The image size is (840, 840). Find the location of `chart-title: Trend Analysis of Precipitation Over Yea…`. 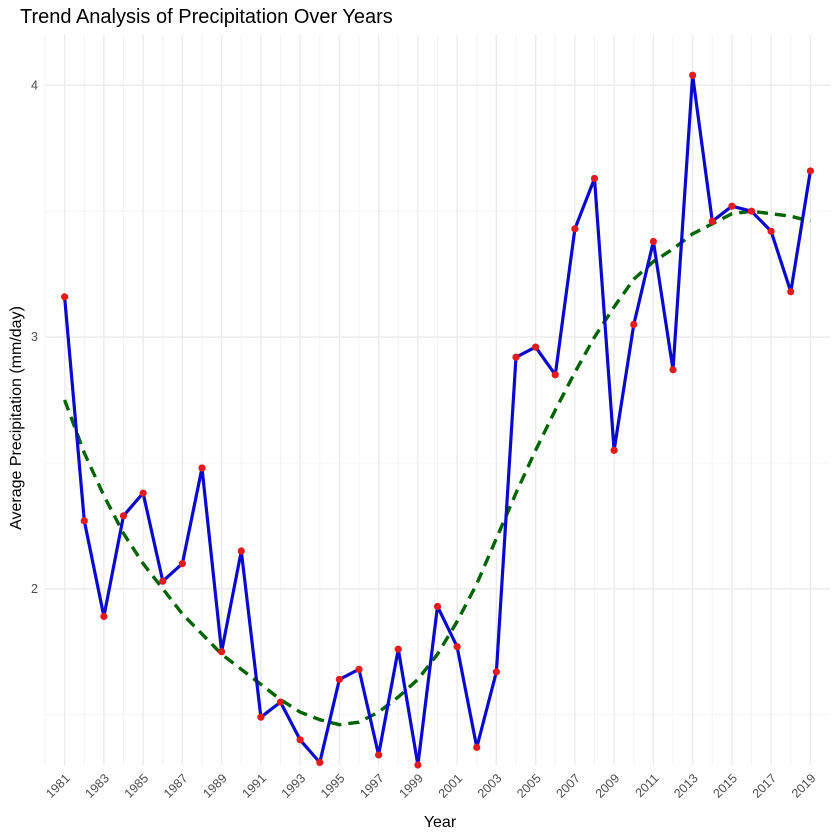

chart-title: Trend Analysis of Precipitation Over Yea… is located at coordinates (206, 17).